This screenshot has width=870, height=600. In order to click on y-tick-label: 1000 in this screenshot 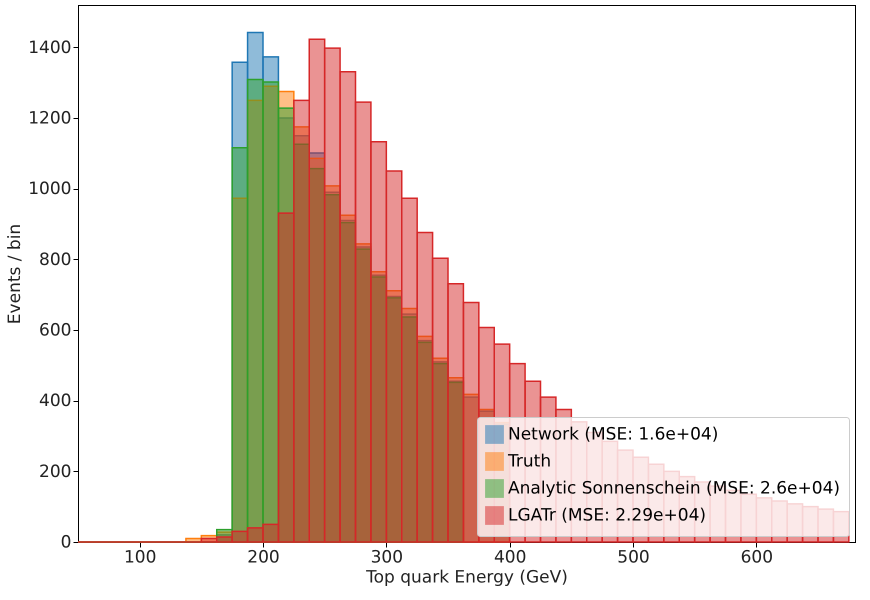, I will do `click(50, 189)`.